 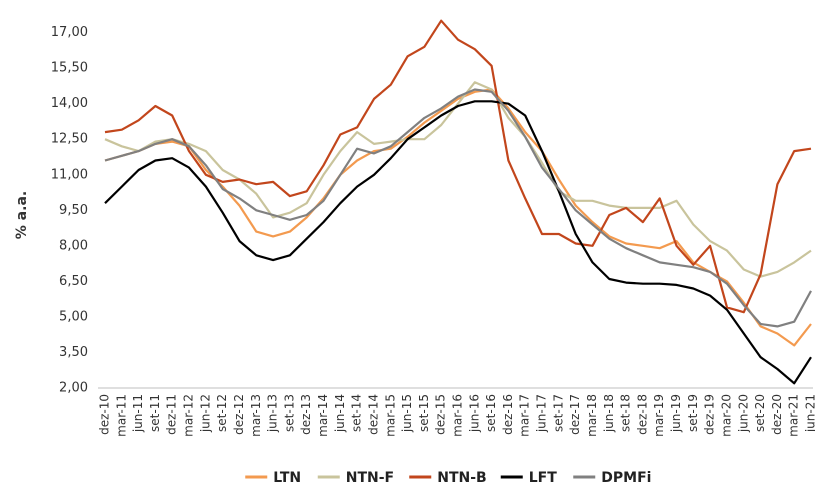 I want to click on x-tick-label: dez-15, so click(x=441, y=414).